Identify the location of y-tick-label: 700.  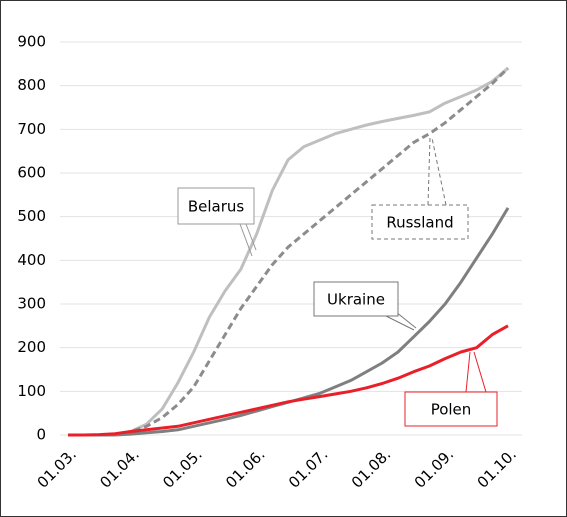
(31, 129).